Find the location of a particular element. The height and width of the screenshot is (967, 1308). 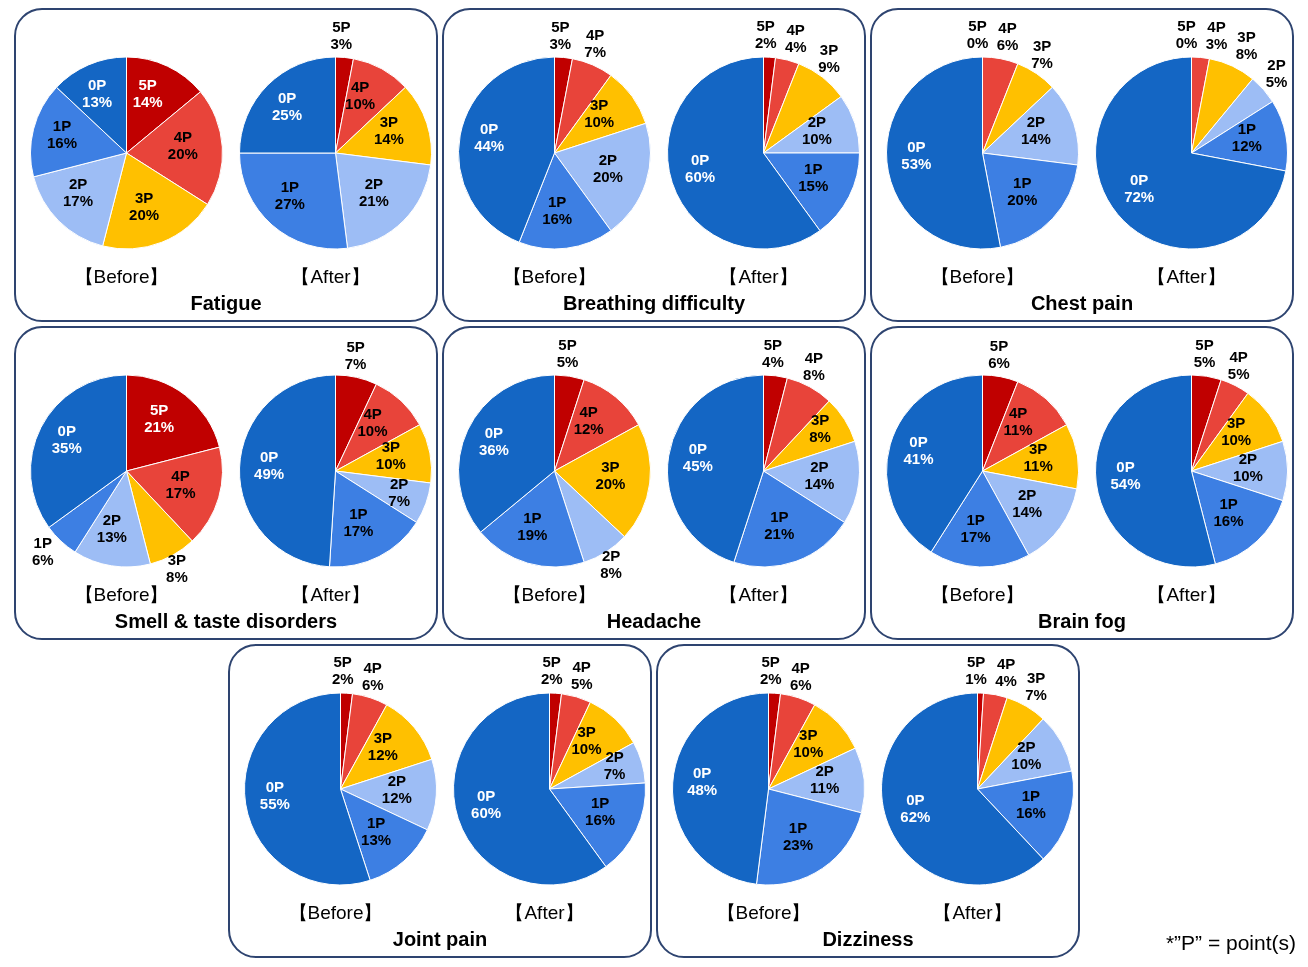

data-label: 48% is located at coordinates (702, 790).